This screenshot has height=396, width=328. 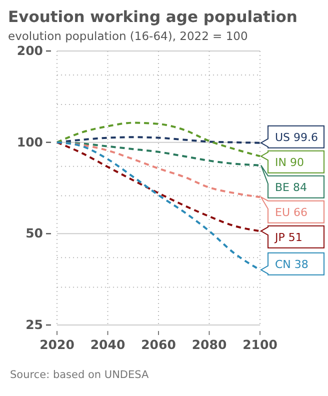 I want to click on y-tick-label: 50, so click(x=35, y=233).